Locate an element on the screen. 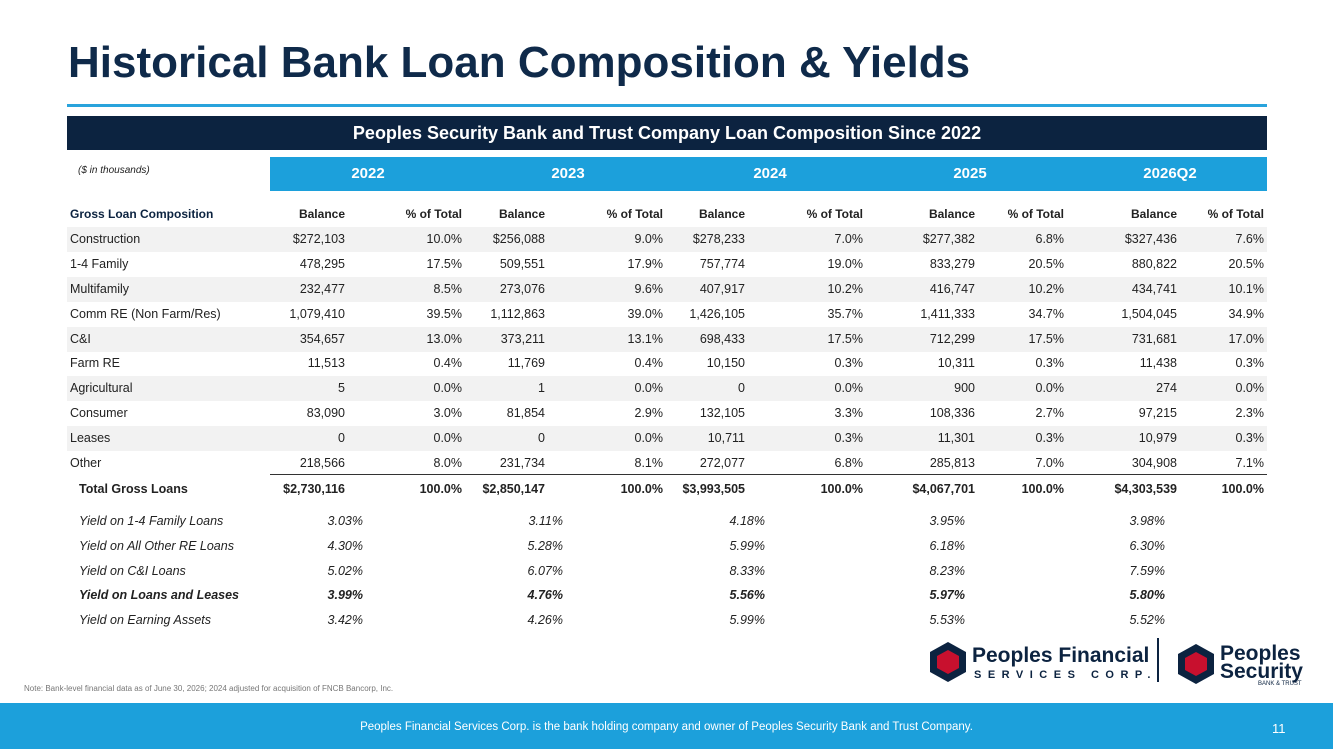 Image resolution: width=1333 pixels, height=749 pixels. cell-value: 218,566 is located at coordinates (322, 463).